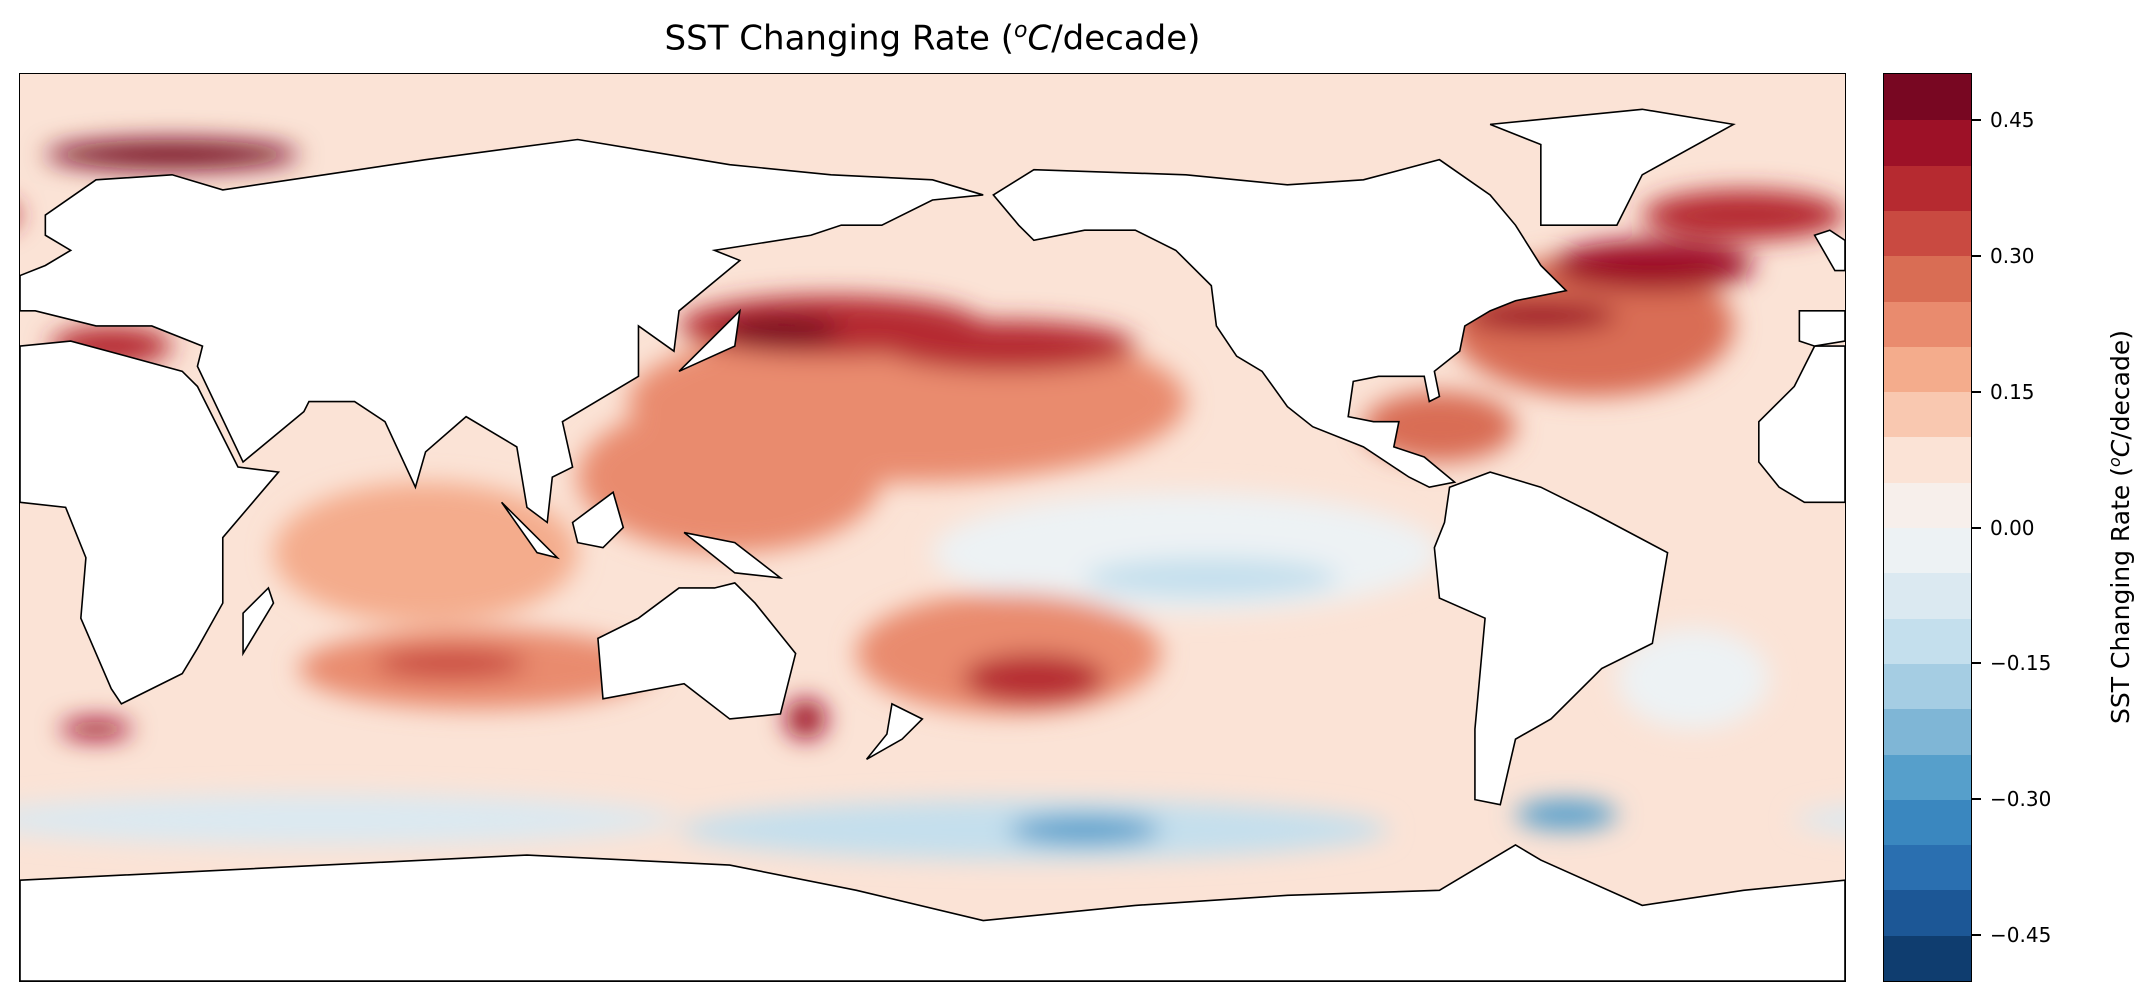 The width and height of the screenshot is (2137, 999). Describe the element at coordinates (2012, 119) in the screenshot. I see `tick-label: 0.45` at that location.